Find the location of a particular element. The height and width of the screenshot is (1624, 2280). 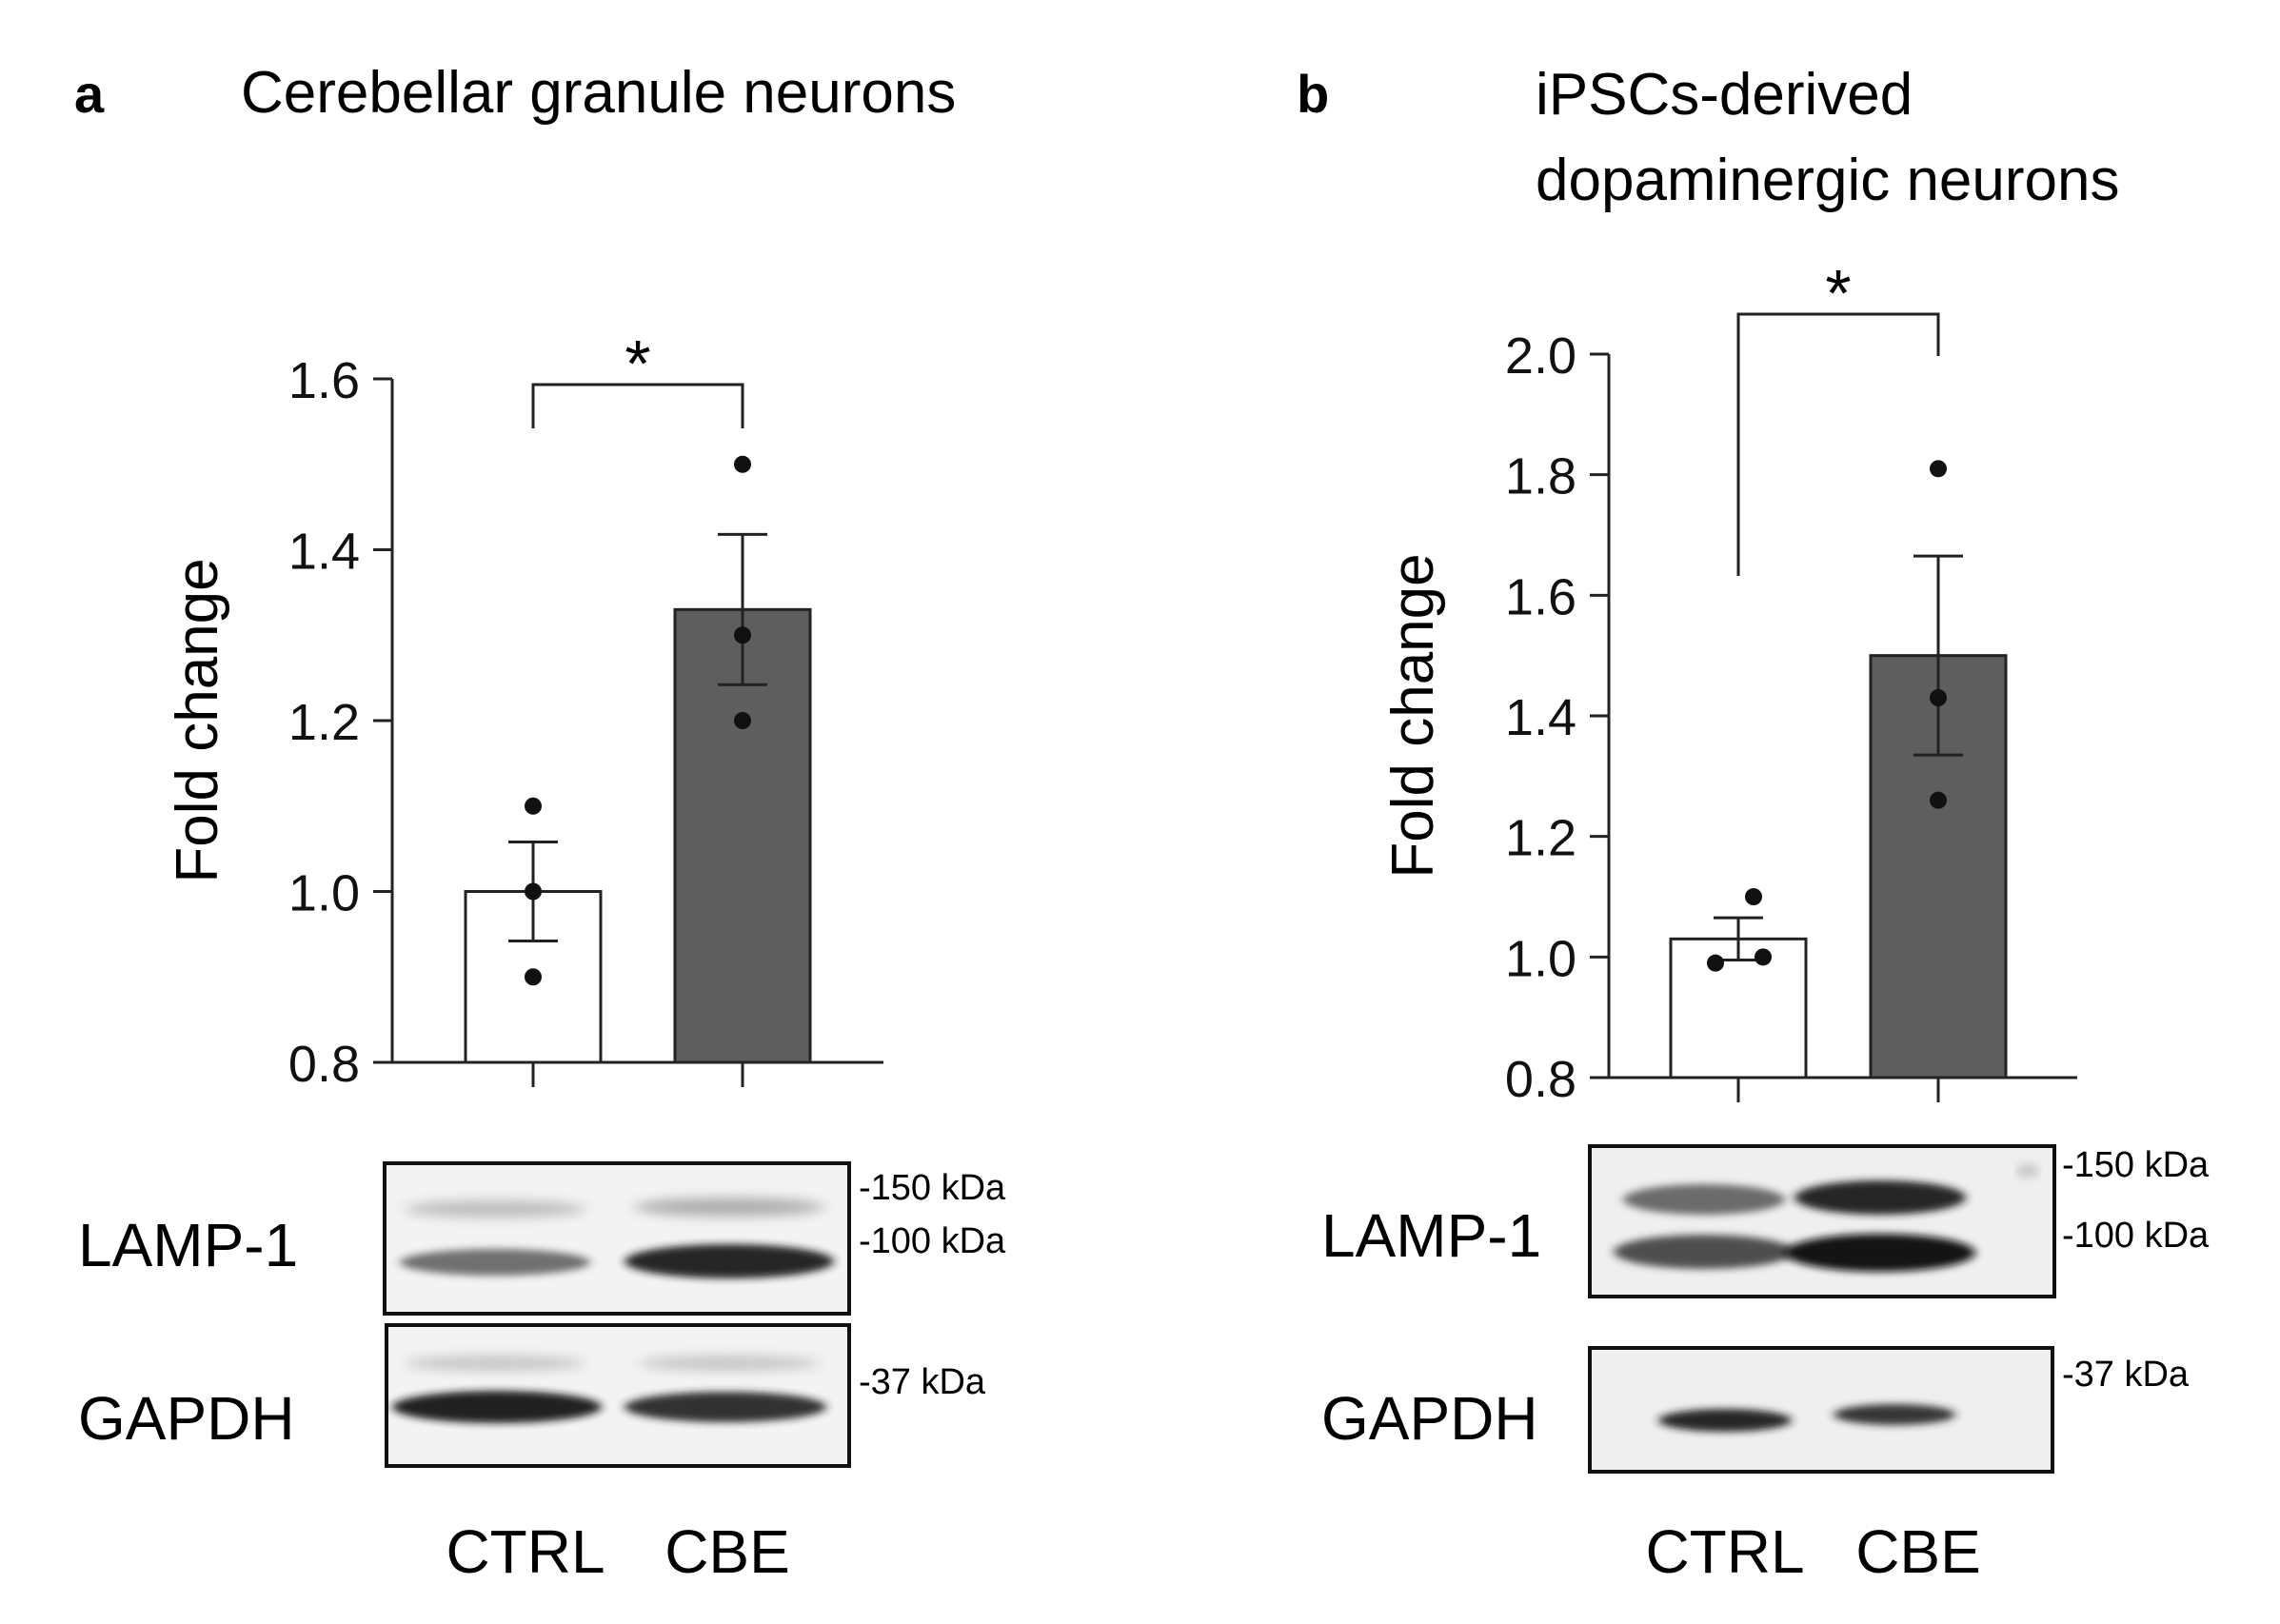

panel-letter: b is located at coordinates (1313, 94).